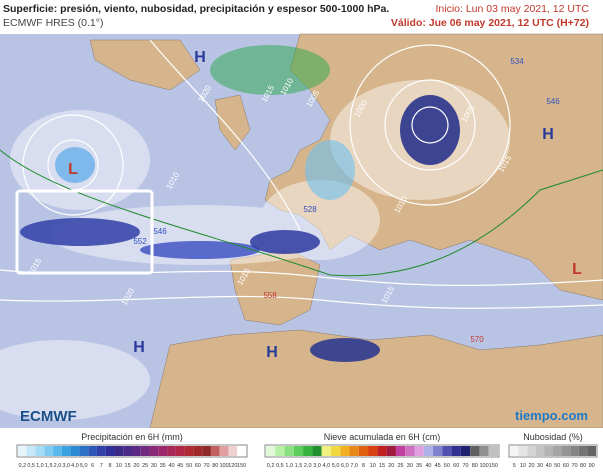 Image resolution: width=603 pixels, height=473 pixels. I want to click on model: ECMWF HRES (0.1°), so click(53, 23).